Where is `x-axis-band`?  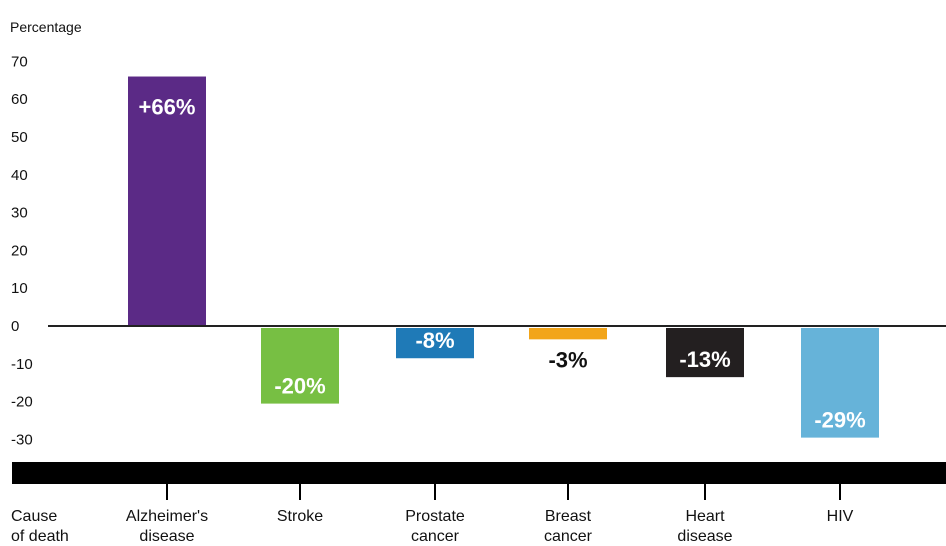 x-axis-band is located at coordinates (479, 473).